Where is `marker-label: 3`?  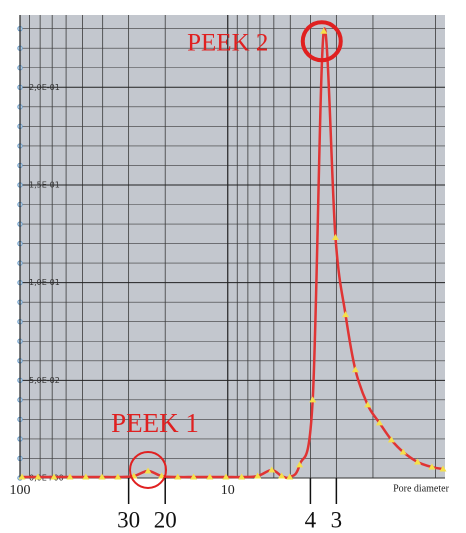
marker-label: 3 is located at coordinates (337, 519).